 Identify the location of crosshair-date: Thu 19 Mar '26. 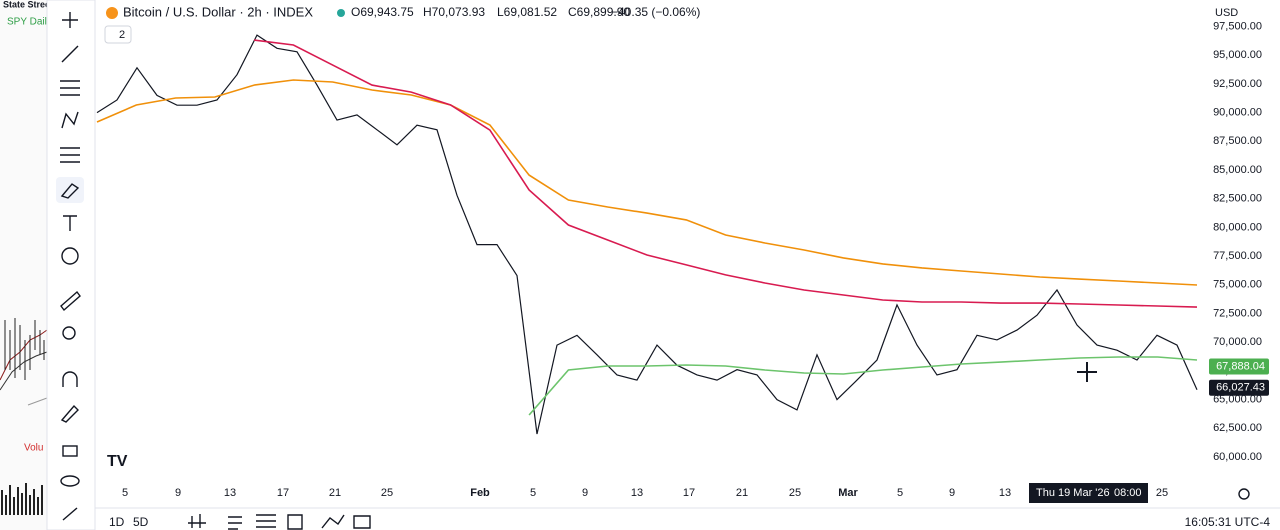
(1073, 493).